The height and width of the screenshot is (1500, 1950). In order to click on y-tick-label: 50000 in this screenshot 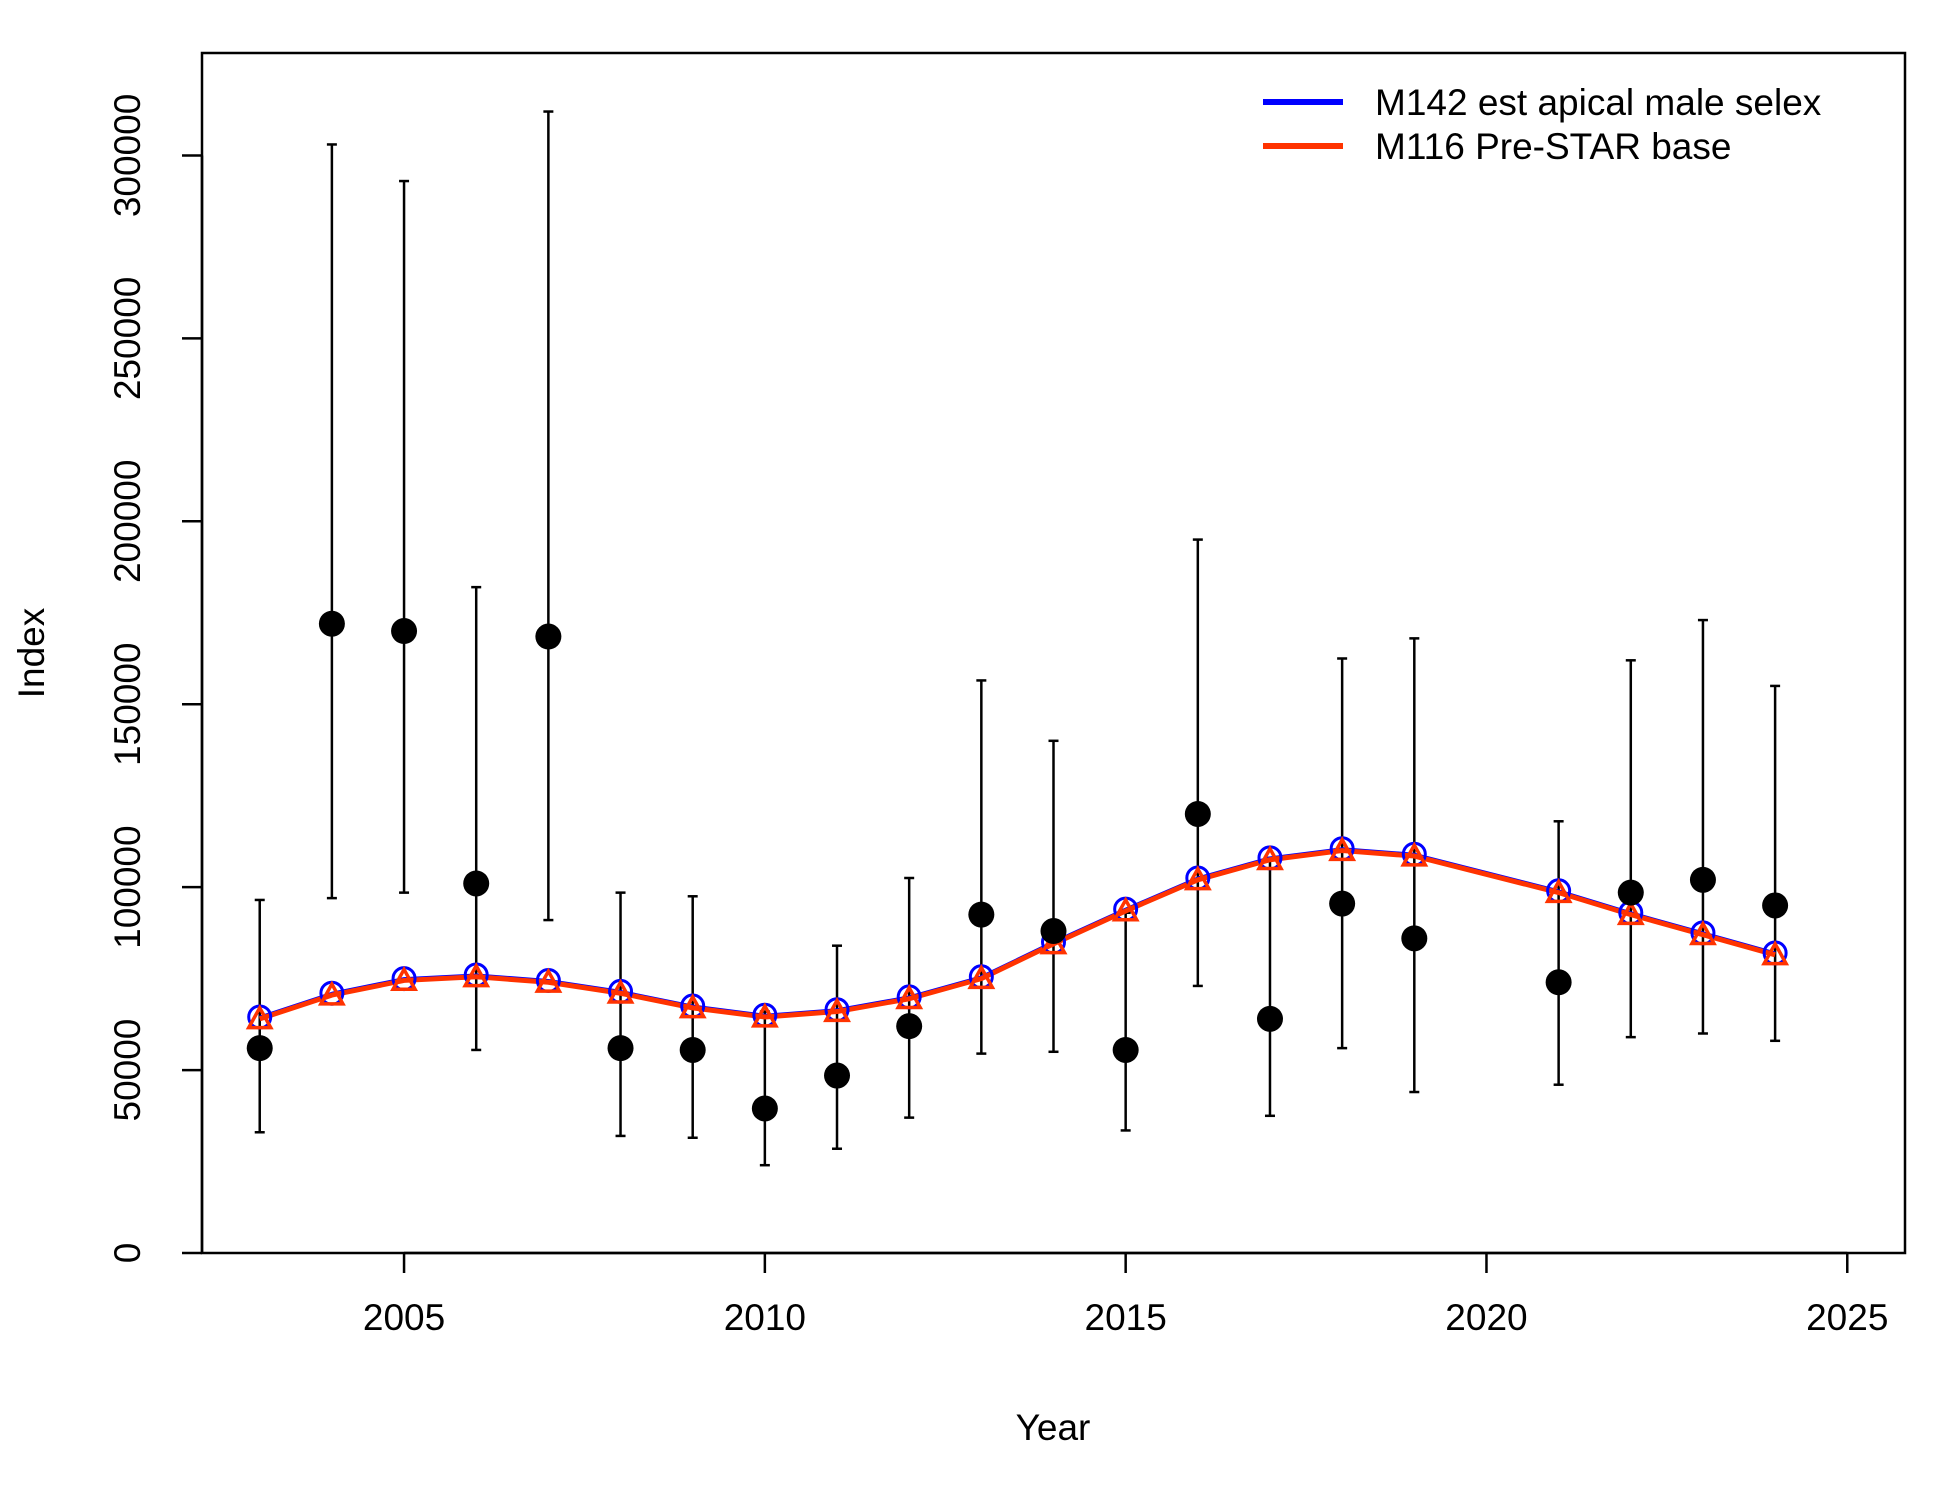, I will do `click(127, 1070)`.